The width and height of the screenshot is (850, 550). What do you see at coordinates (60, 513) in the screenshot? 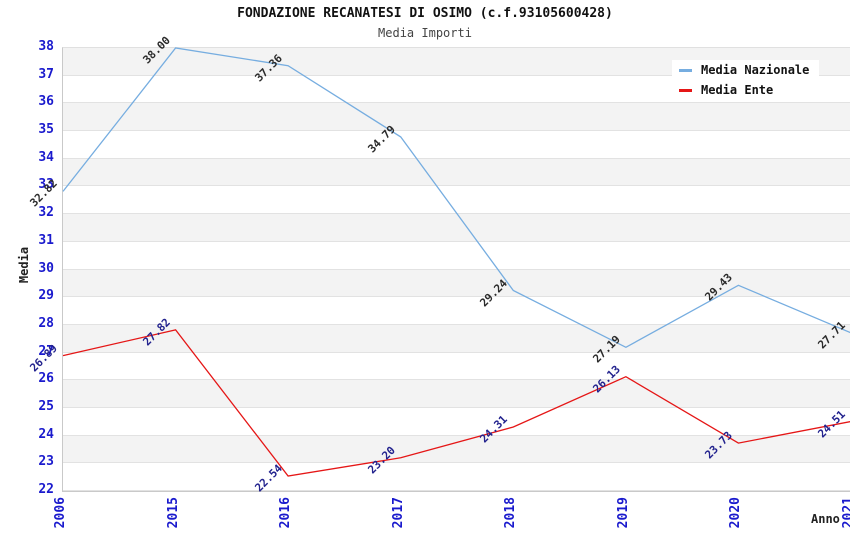
I see `x-tick-2006: 2006` at bounding box center [60, 513].